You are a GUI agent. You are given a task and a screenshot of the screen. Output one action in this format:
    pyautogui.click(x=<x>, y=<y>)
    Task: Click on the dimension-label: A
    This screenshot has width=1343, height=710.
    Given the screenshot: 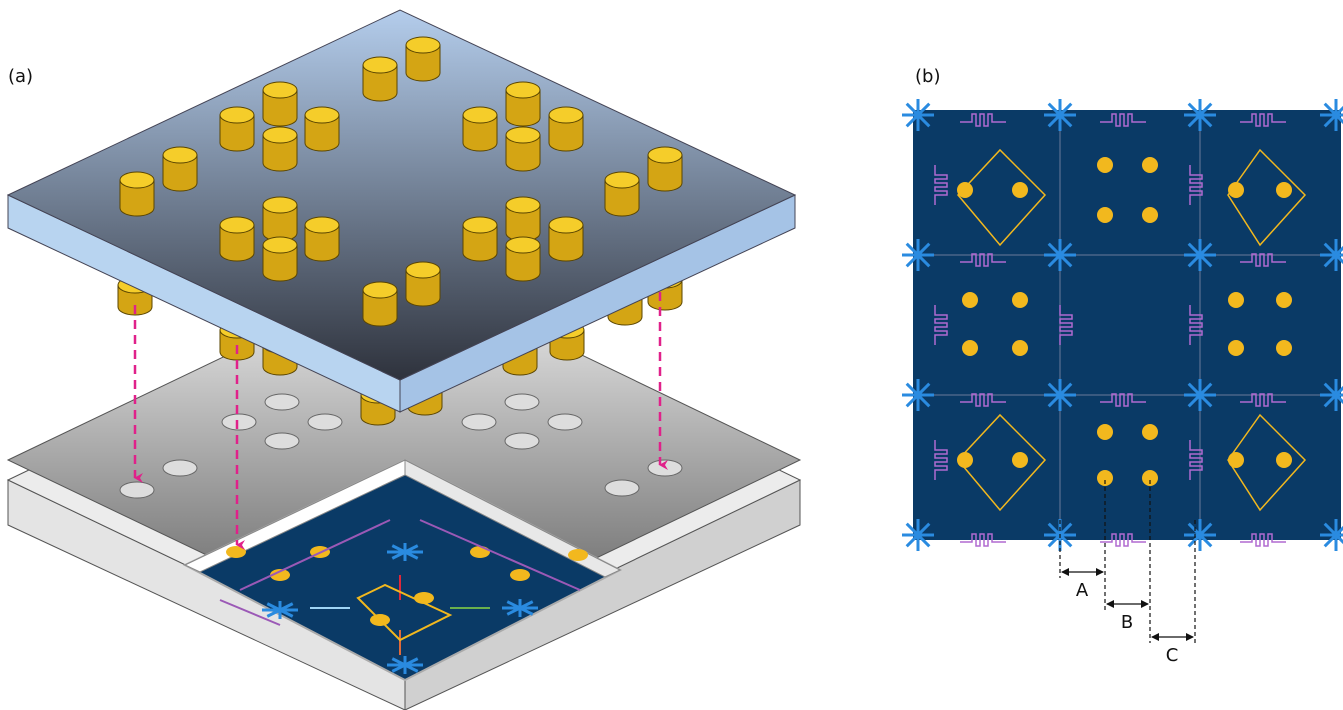 What is the action you would take?
    pyautogui.click(x=1082, y=590)
    